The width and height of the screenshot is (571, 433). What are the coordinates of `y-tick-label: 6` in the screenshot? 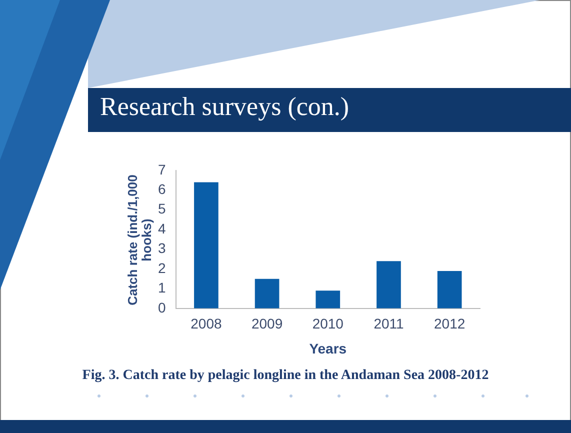 It's located at (162, 188).